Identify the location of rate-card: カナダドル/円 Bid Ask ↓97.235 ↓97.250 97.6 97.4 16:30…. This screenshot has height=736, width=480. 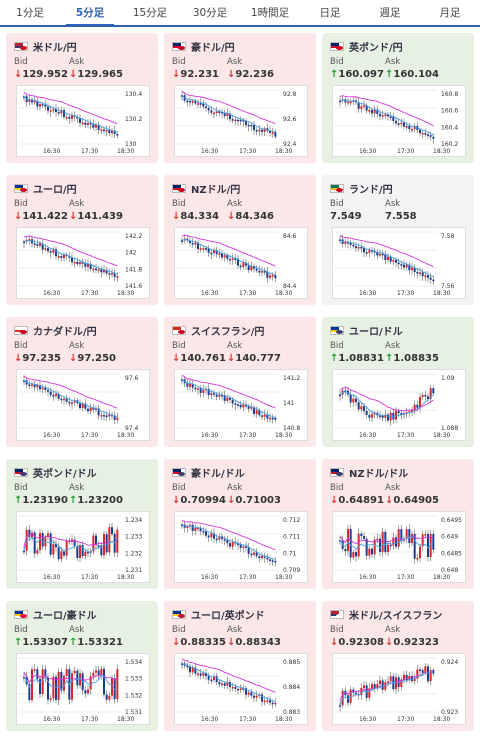
(82, 382).